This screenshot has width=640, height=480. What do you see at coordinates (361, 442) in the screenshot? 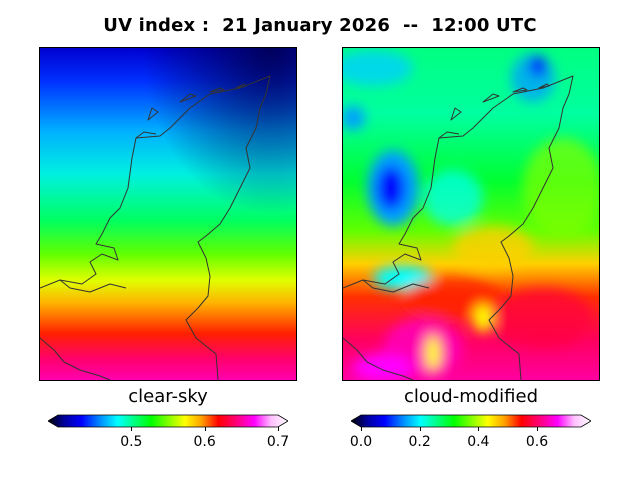
I see `cloud-modified-colorbar-tick-label: 0.0` at bounding box center [361, 442].